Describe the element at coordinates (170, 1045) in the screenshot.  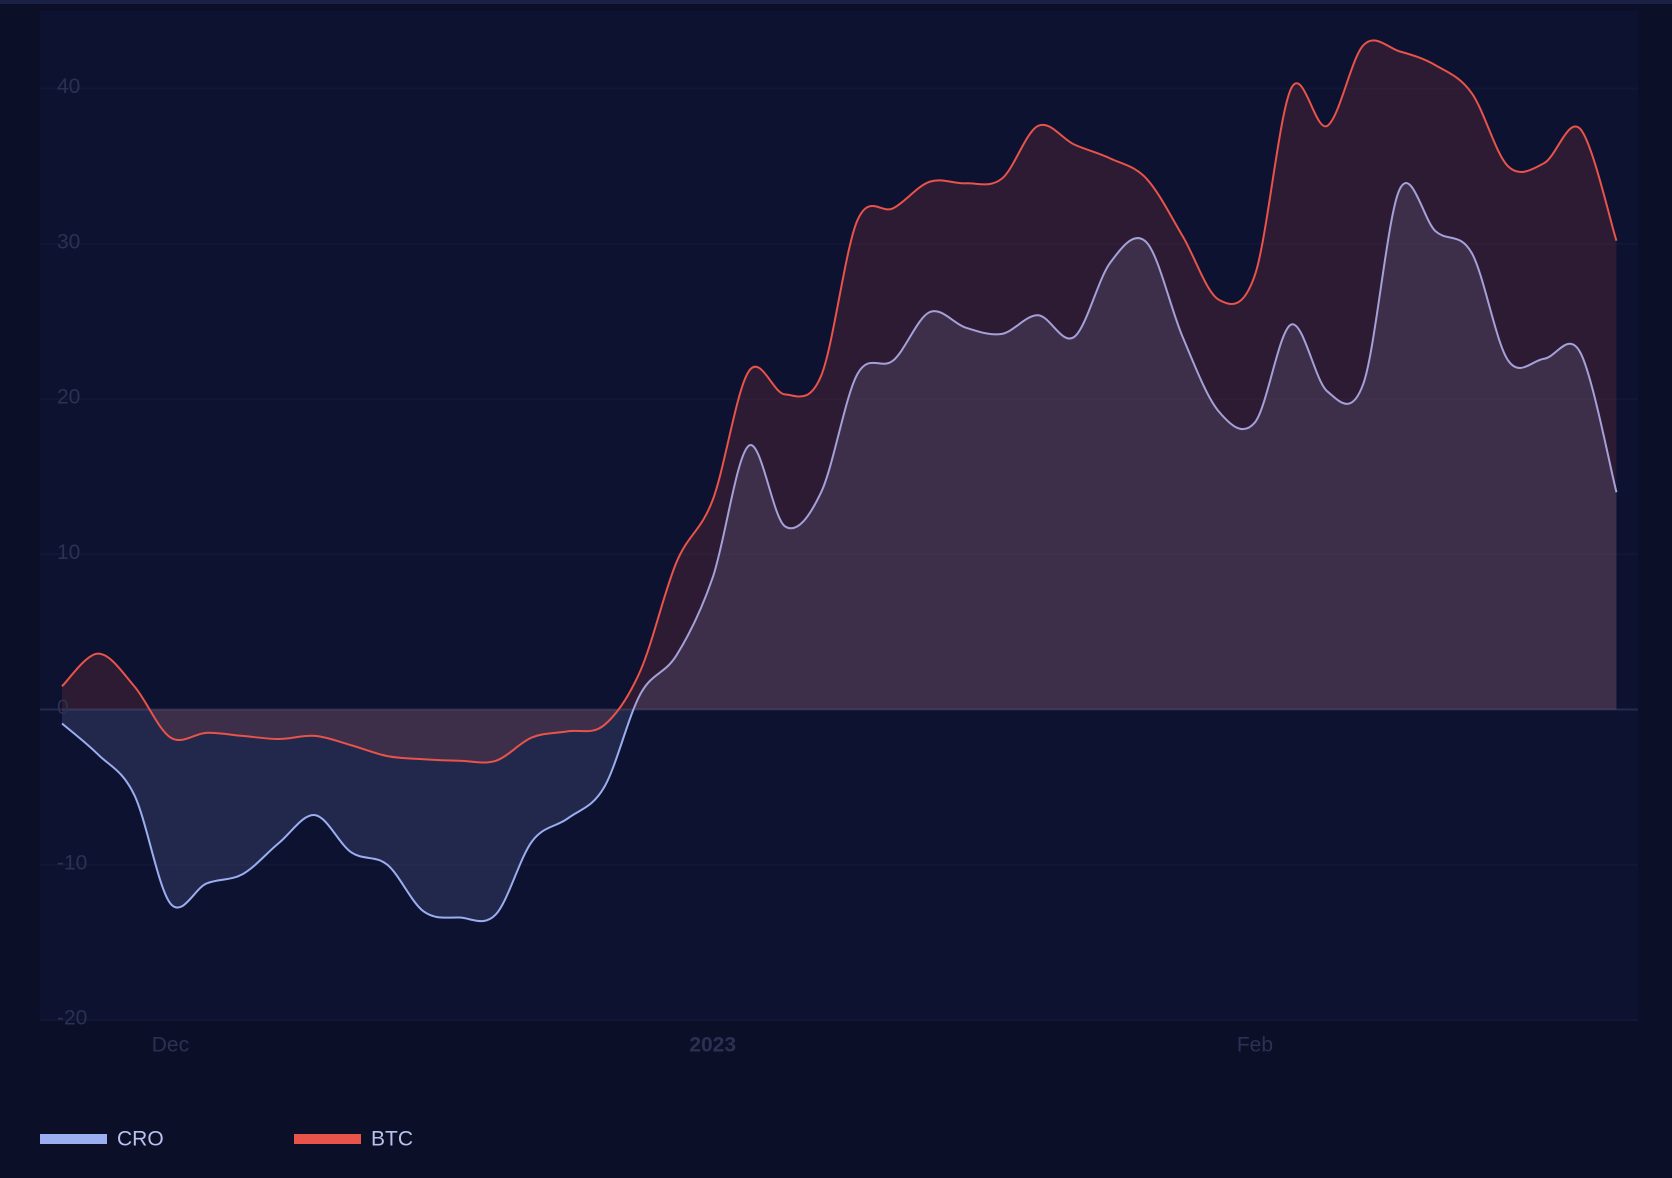
I see `x-tick-label: Dec` at that location.